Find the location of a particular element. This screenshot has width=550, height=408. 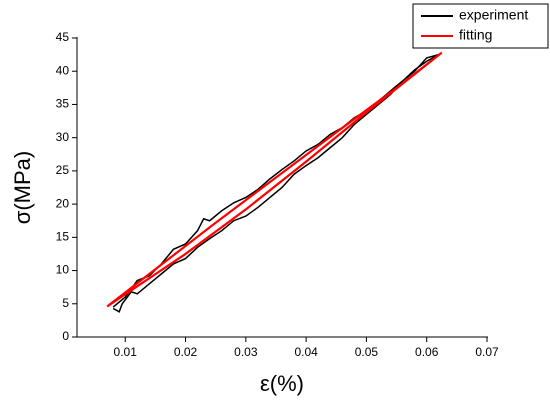

x-tick-label: 0.04 is located at coordinates (306, 352).